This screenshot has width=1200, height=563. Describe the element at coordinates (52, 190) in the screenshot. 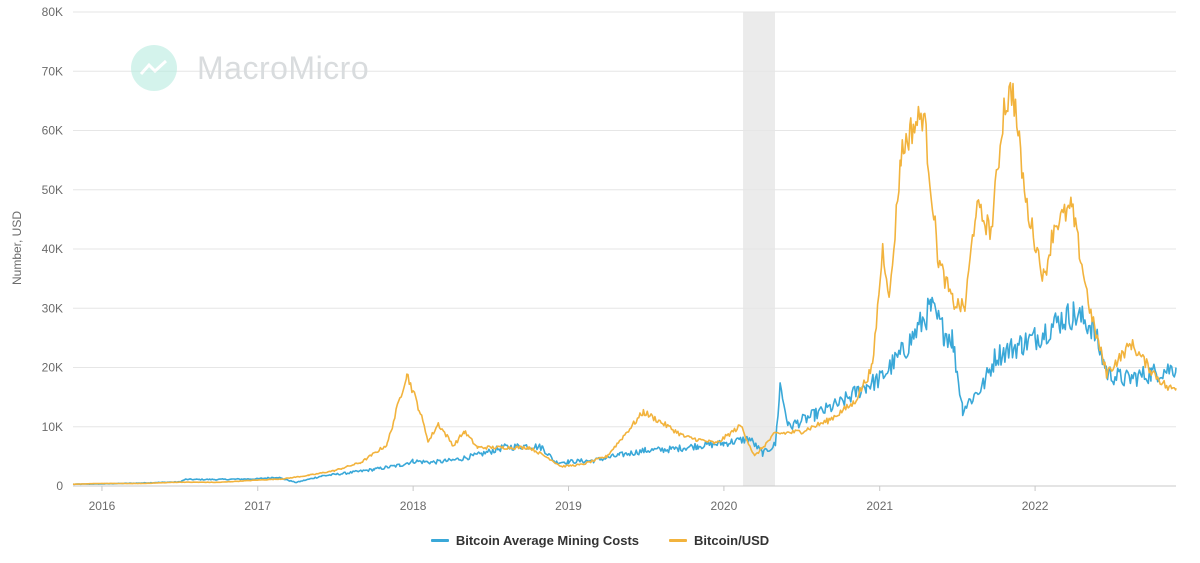

I see `y-tick-label: 50K` at that location.